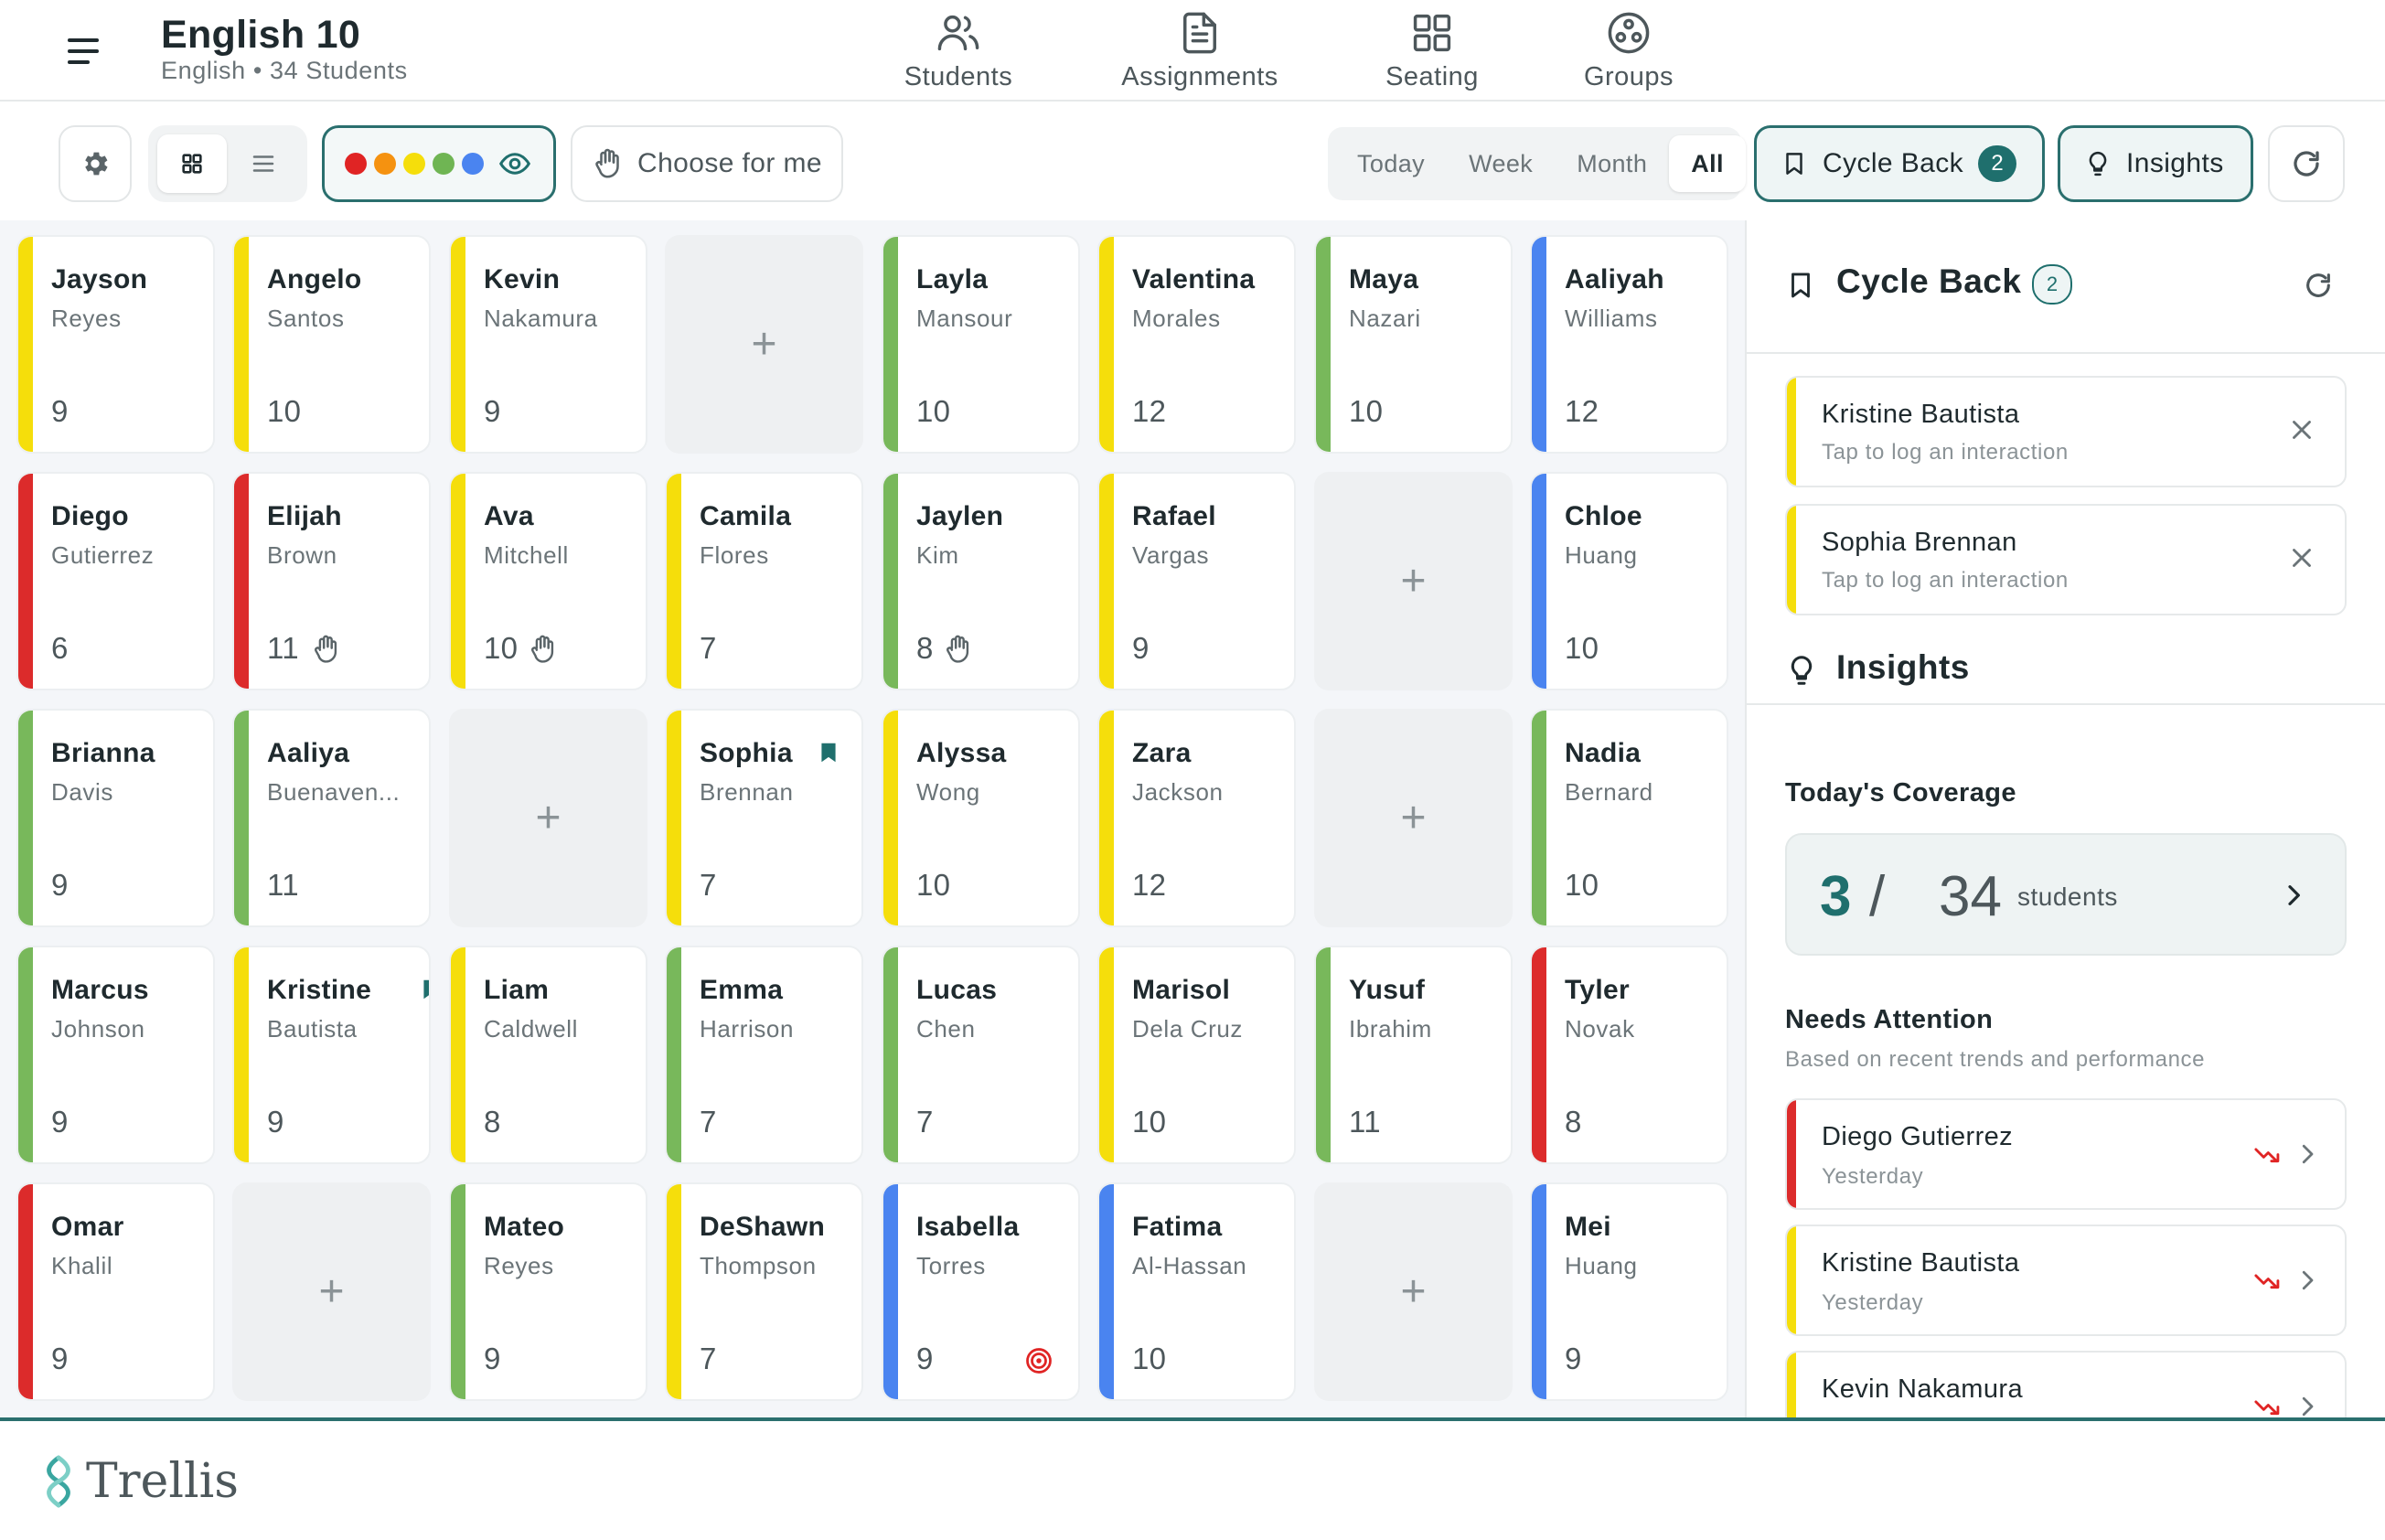  I want to click on choose-for-me-button: Choose for me, so click(707, 163).